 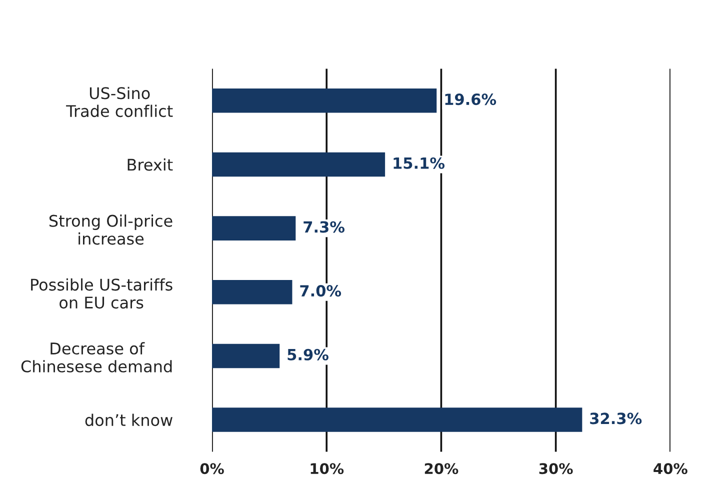 I want to click on y-tick-label: US-Sino Trade conflict, so click(x=119, y=102).